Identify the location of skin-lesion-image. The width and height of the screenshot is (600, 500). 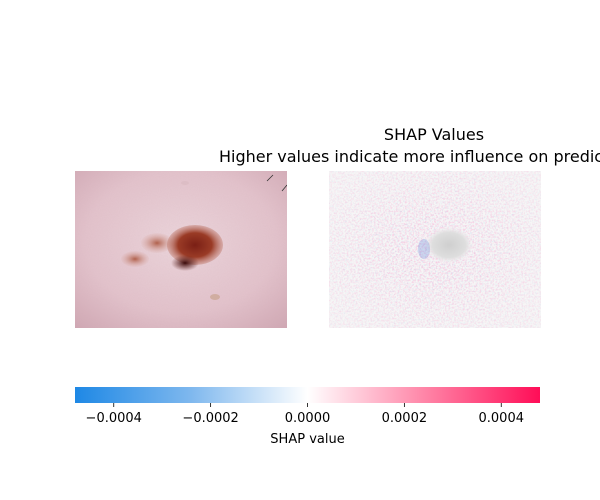
(181, 249).